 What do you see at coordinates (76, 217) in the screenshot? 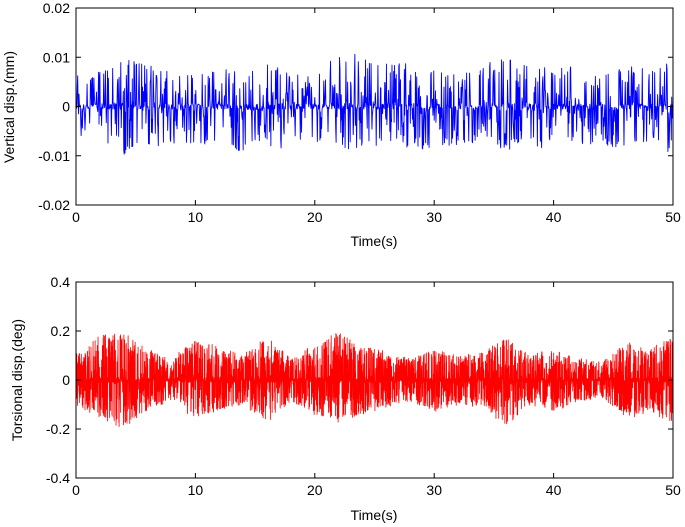
I see `vertical-x-tick-label: 0` at bounding box center [76, 217].